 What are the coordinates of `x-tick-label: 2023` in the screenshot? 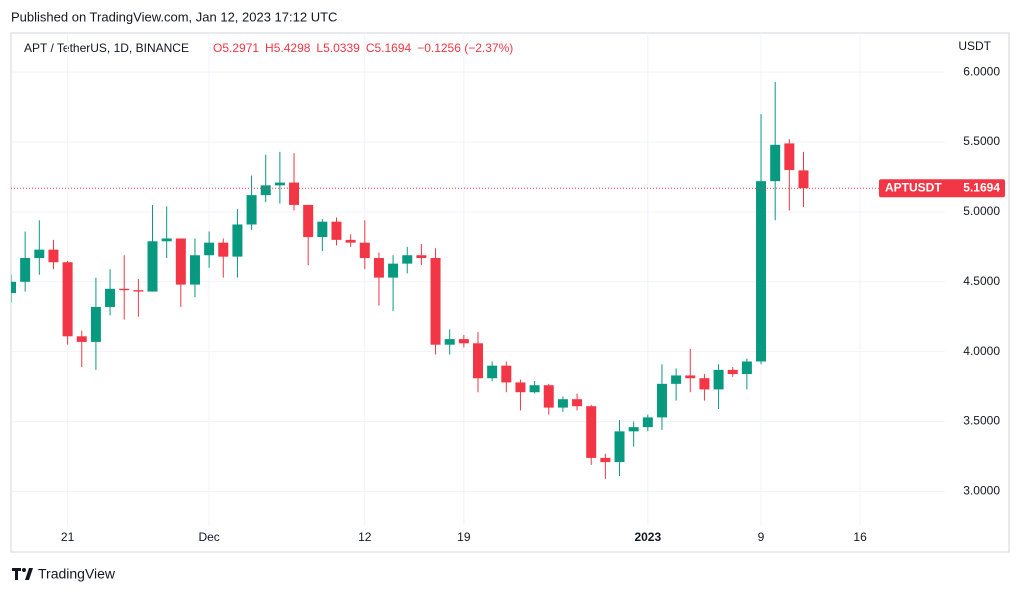 It's located at (647, 537).